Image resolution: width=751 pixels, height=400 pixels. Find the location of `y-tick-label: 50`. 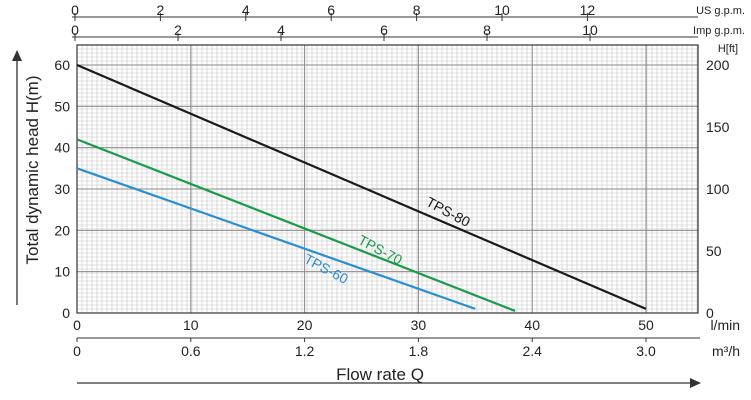

y-tick-label: 50 is located at coordinates (62, 106).